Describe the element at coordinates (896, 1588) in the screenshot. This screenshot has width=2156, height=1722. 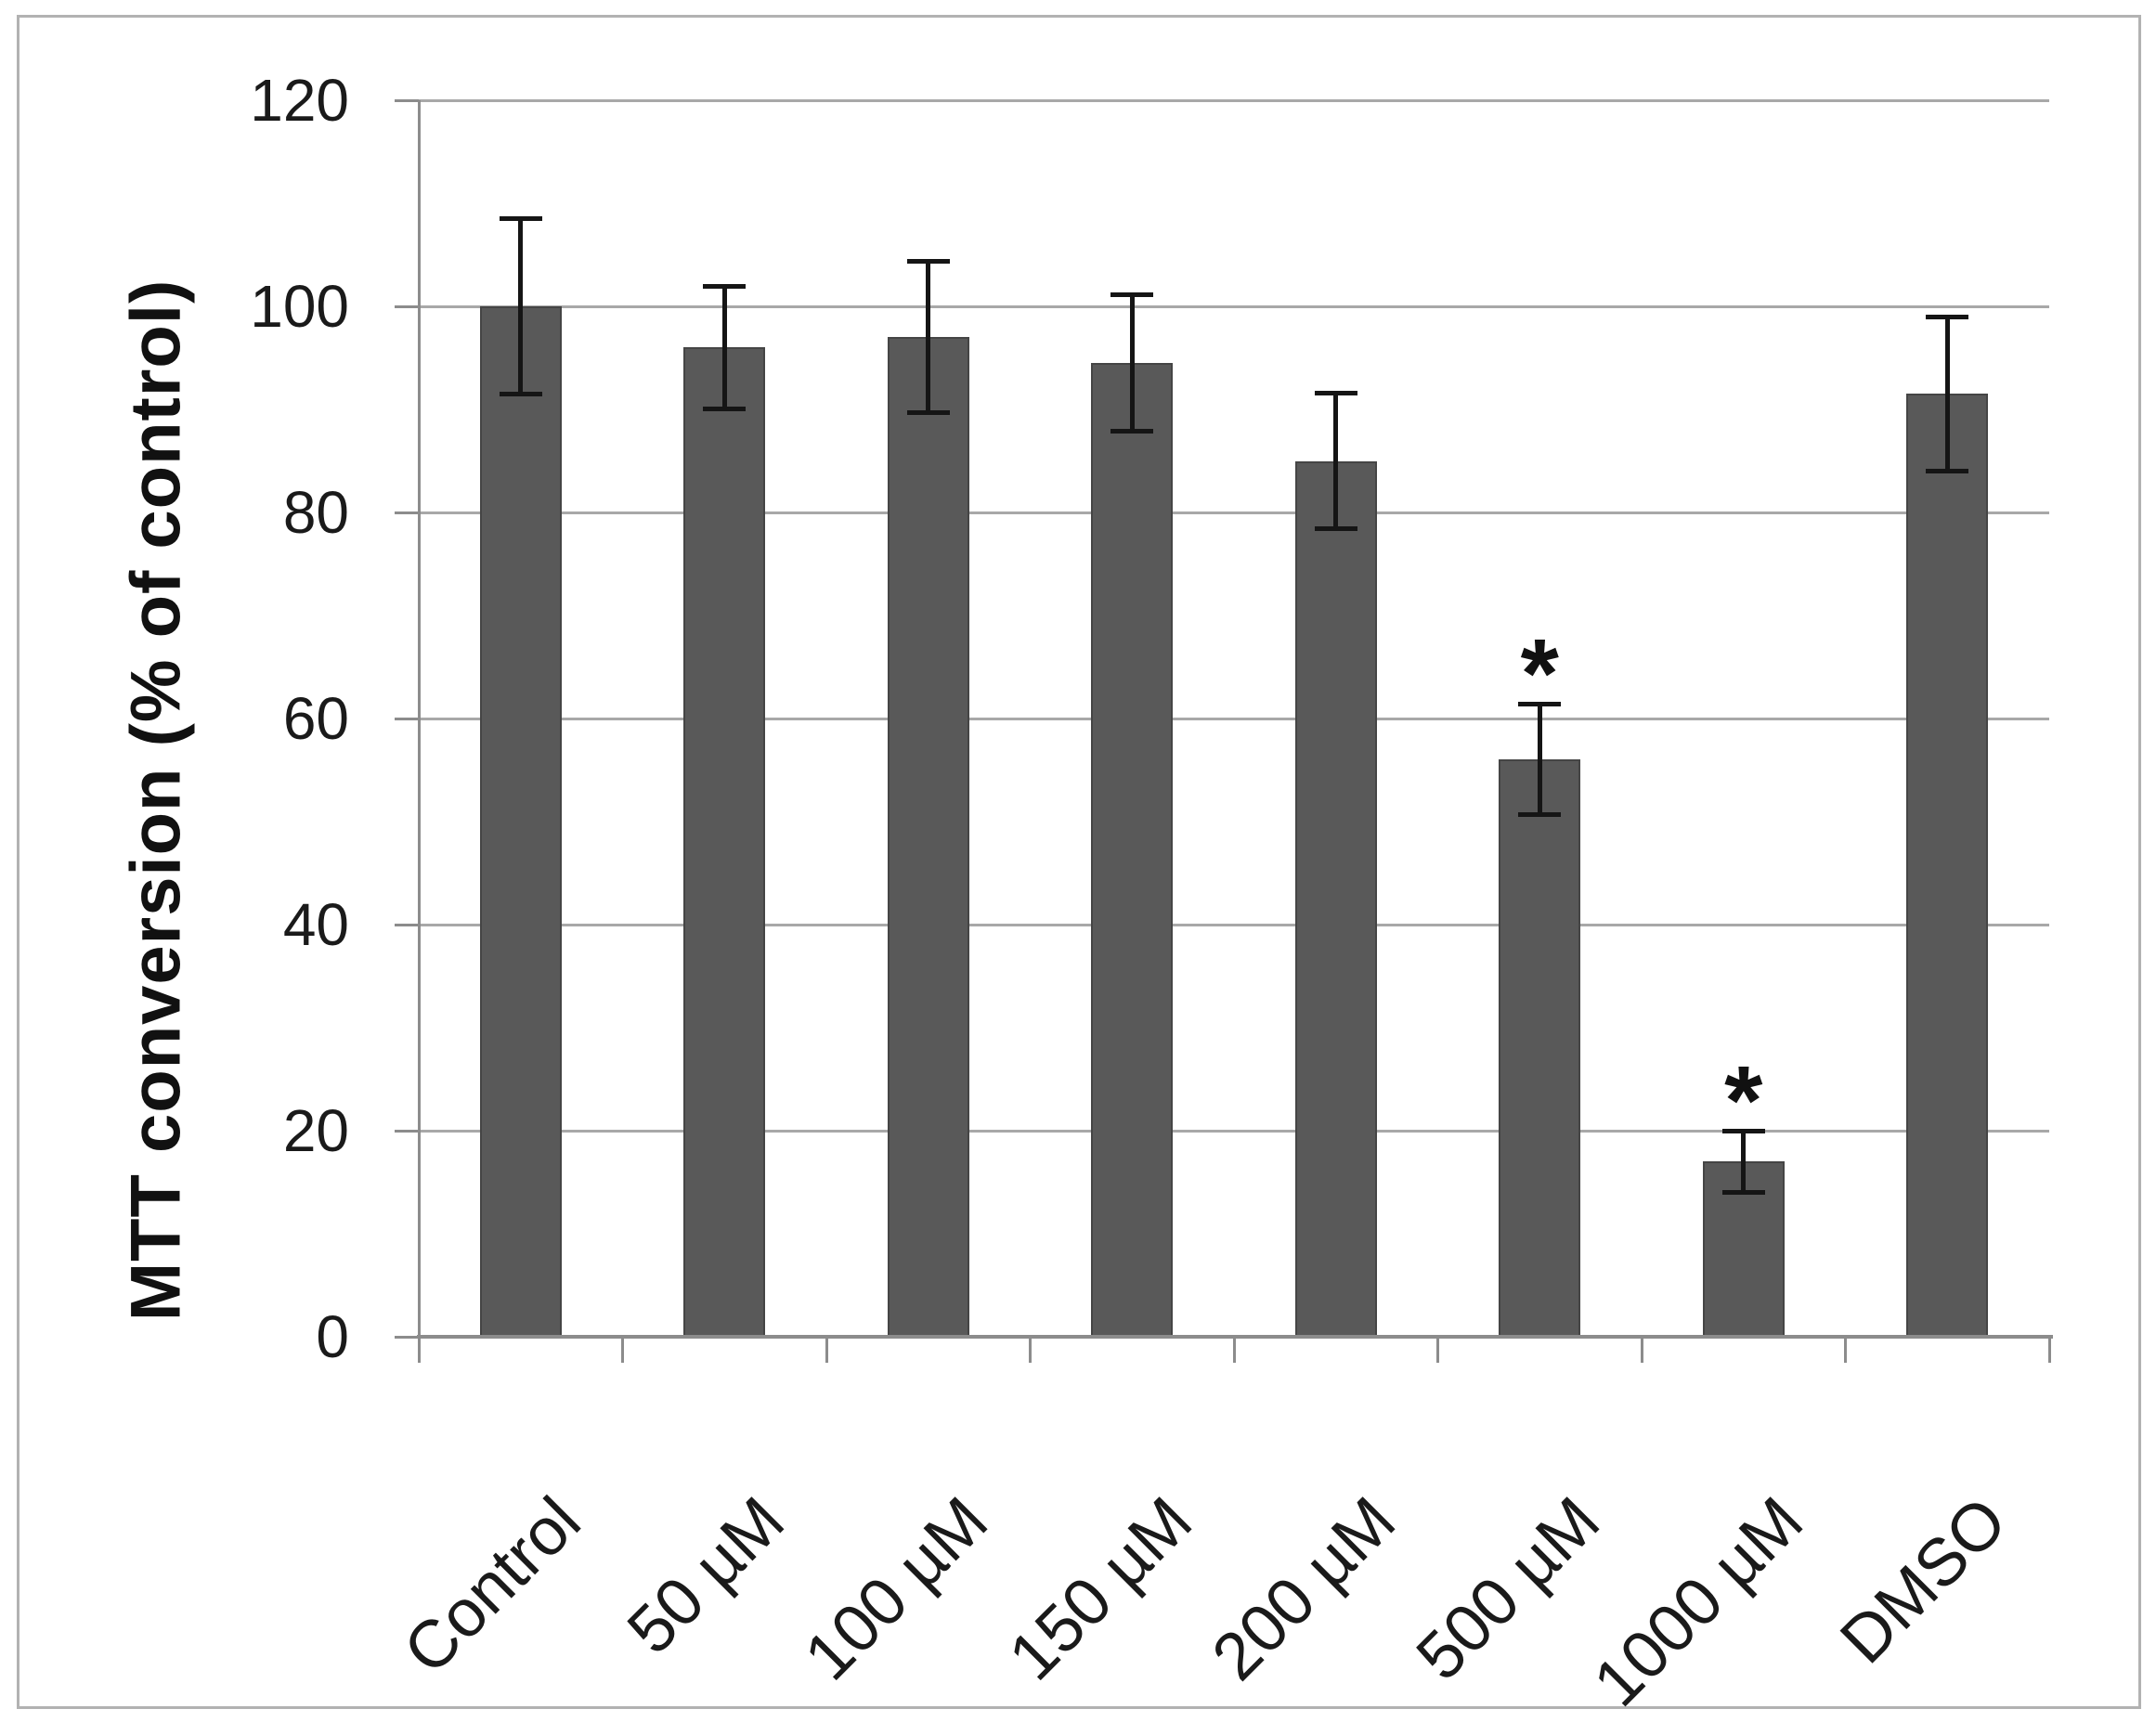
I see `x-axis-label-100 µM: 100 µM` at that location.